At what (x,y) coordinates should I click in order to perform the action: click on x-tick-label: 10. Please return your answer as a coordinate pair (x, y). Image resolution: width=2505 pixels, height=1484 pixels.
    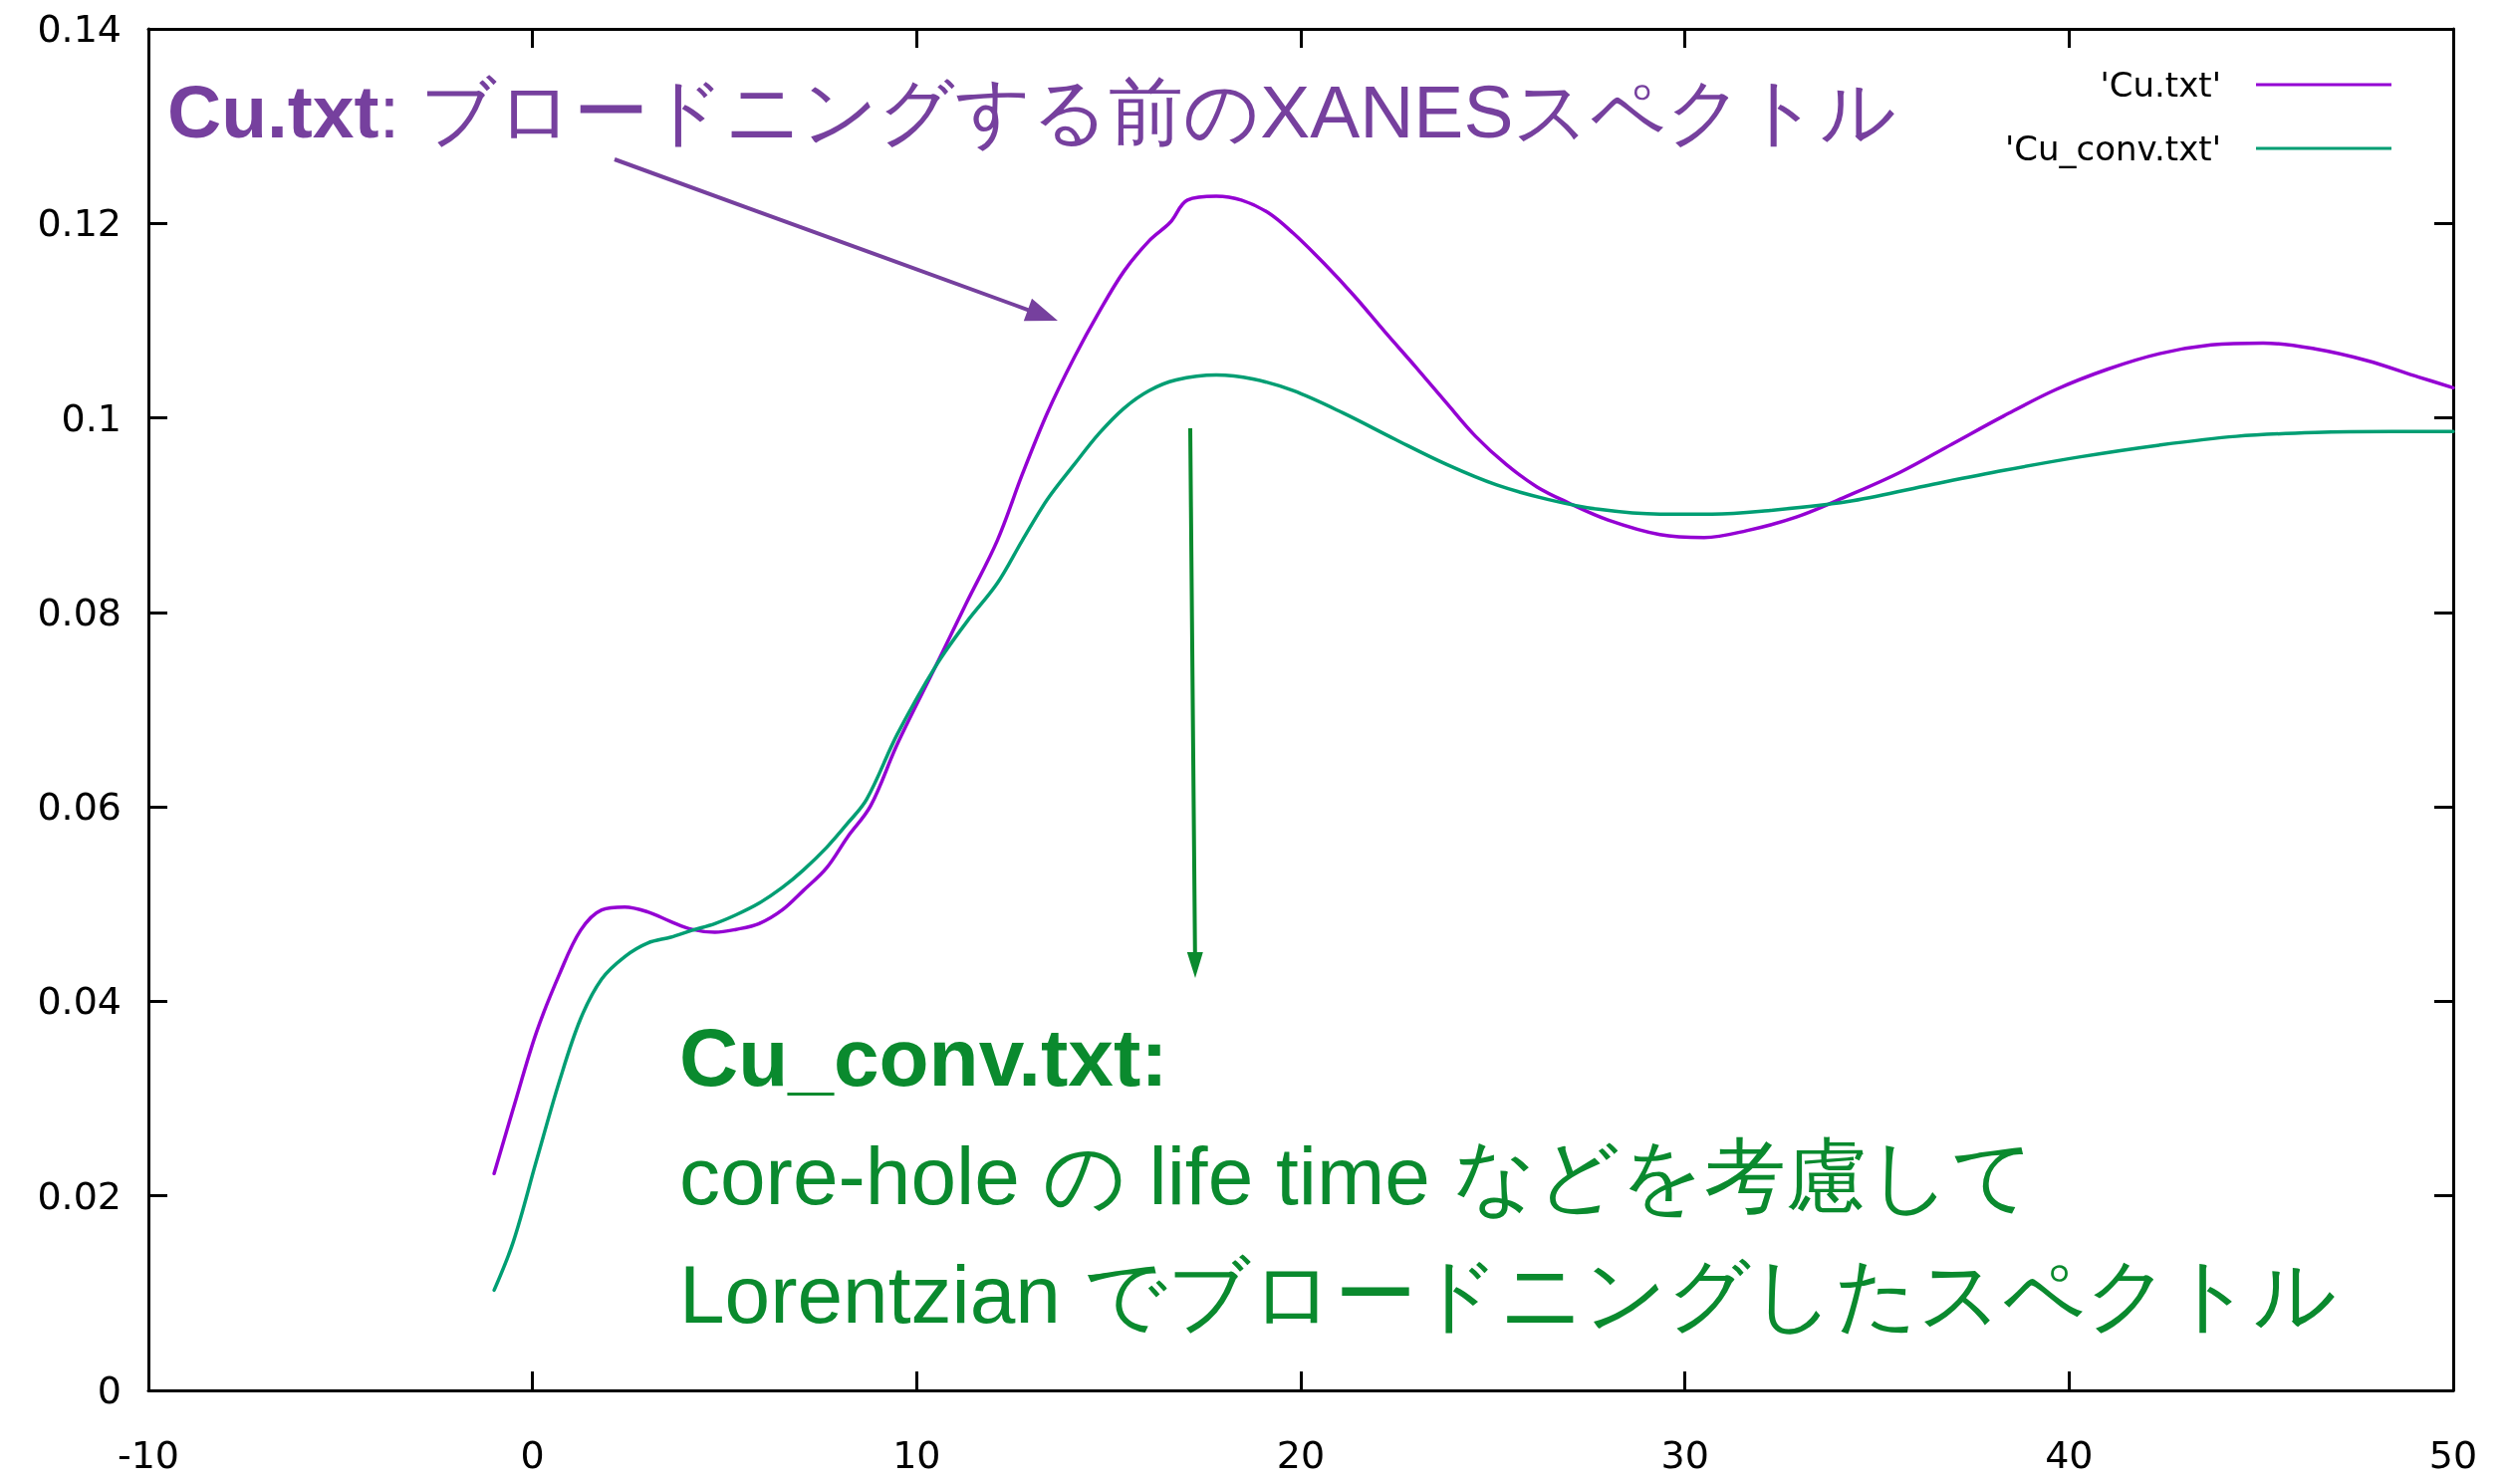
    Looking at the image, I should click on (917, 1455).